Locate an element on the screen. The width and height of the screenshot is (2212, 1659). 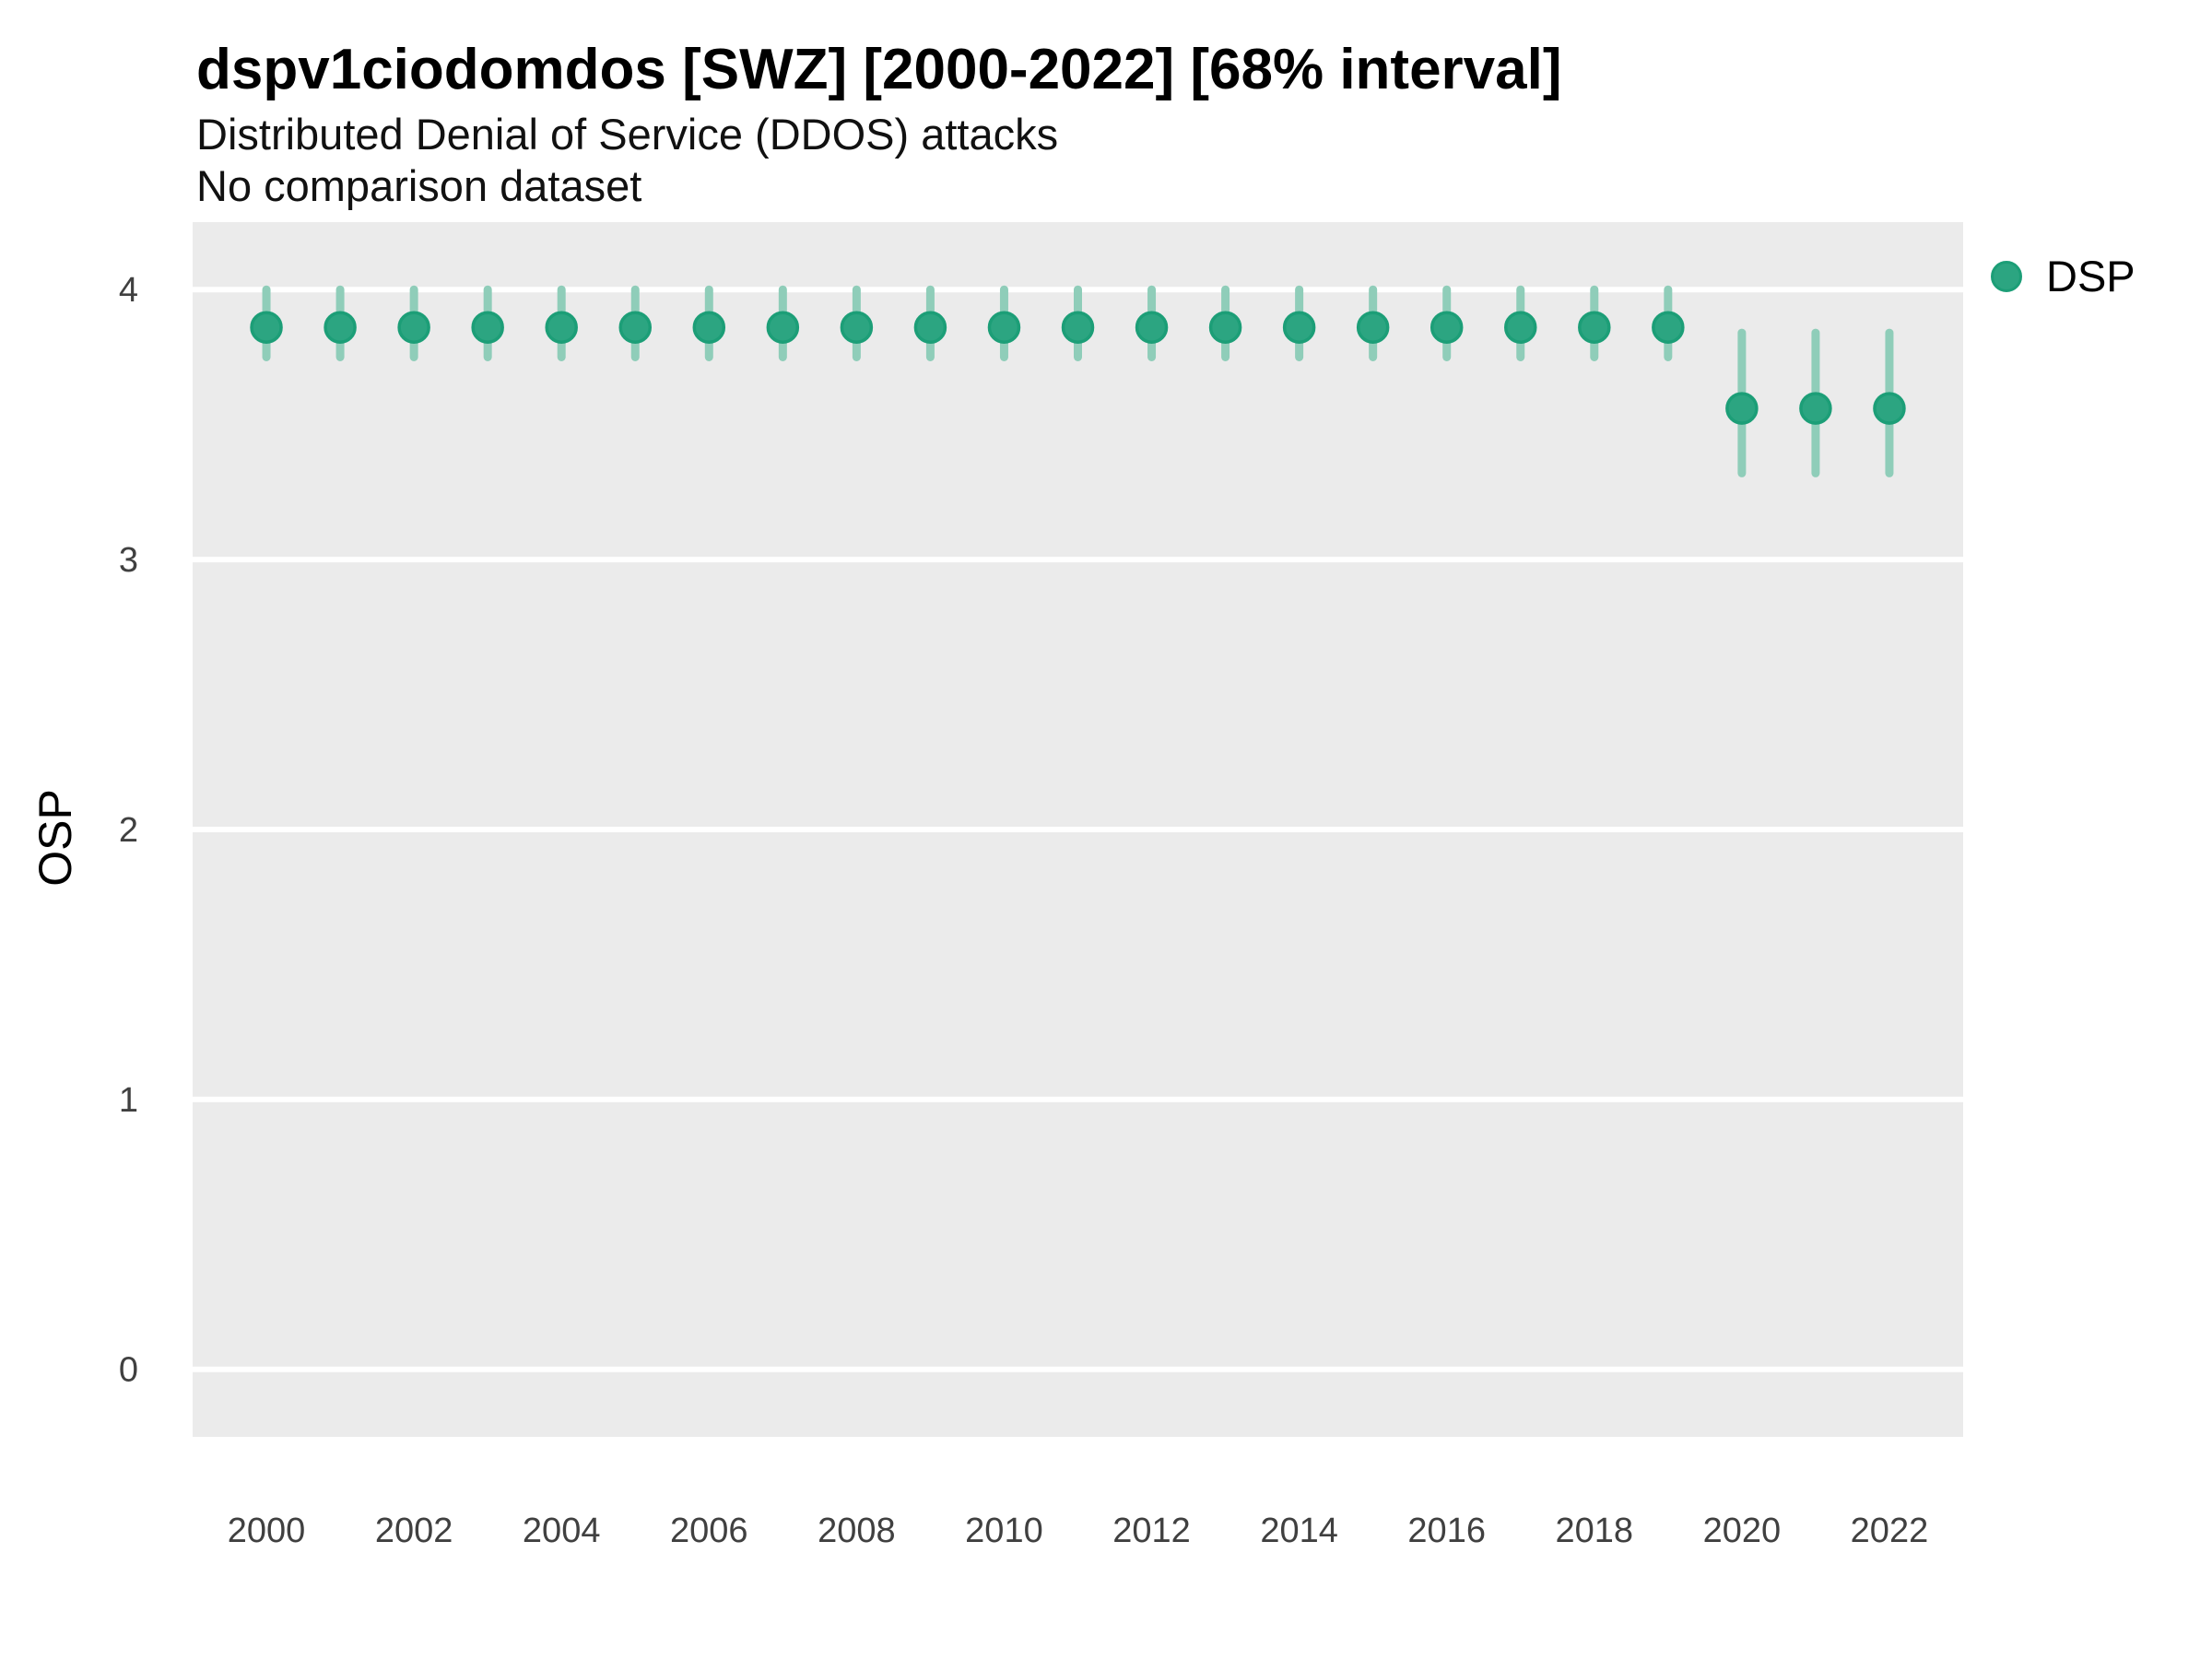
x-tick-label: 2000 is located at coordinates (267, 1531).